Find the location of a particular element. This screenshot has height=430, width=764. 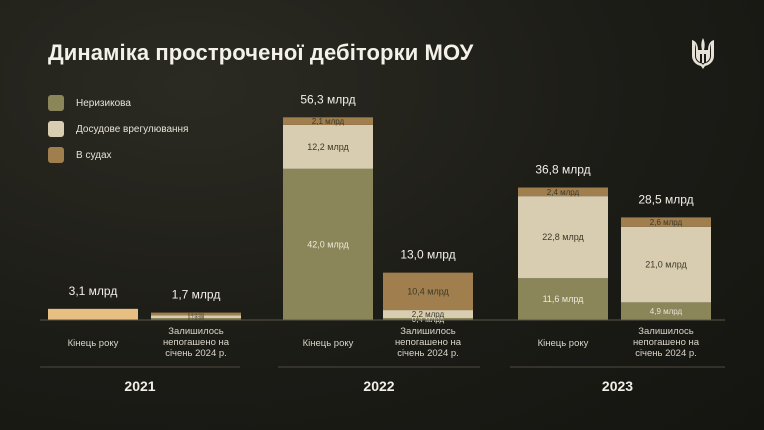

segment-value-label: 2,2 млрд is located at coordinates (428, 314).